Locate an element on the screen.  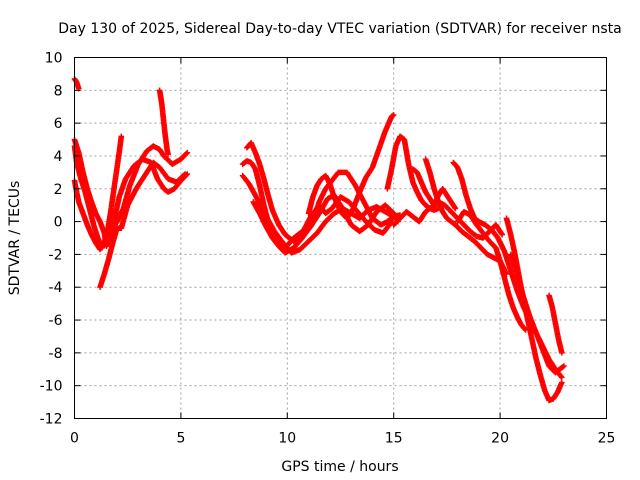
data-series-trace-n is located at coordinates (434, 189).